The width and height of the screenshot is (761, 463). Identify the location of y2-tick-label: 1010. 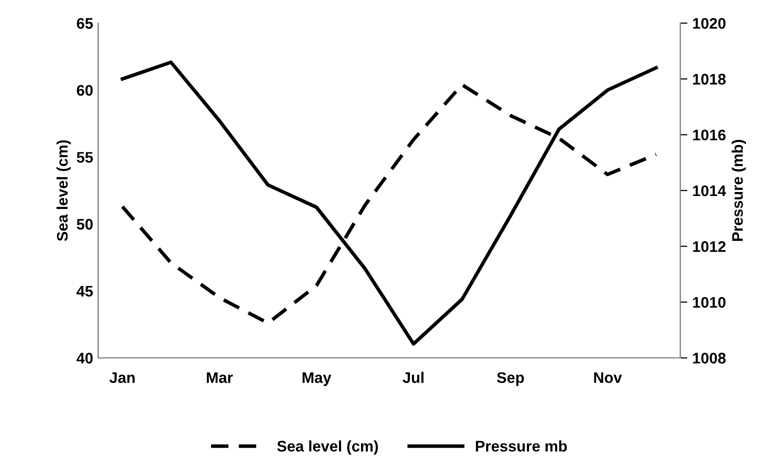
(709, 302).